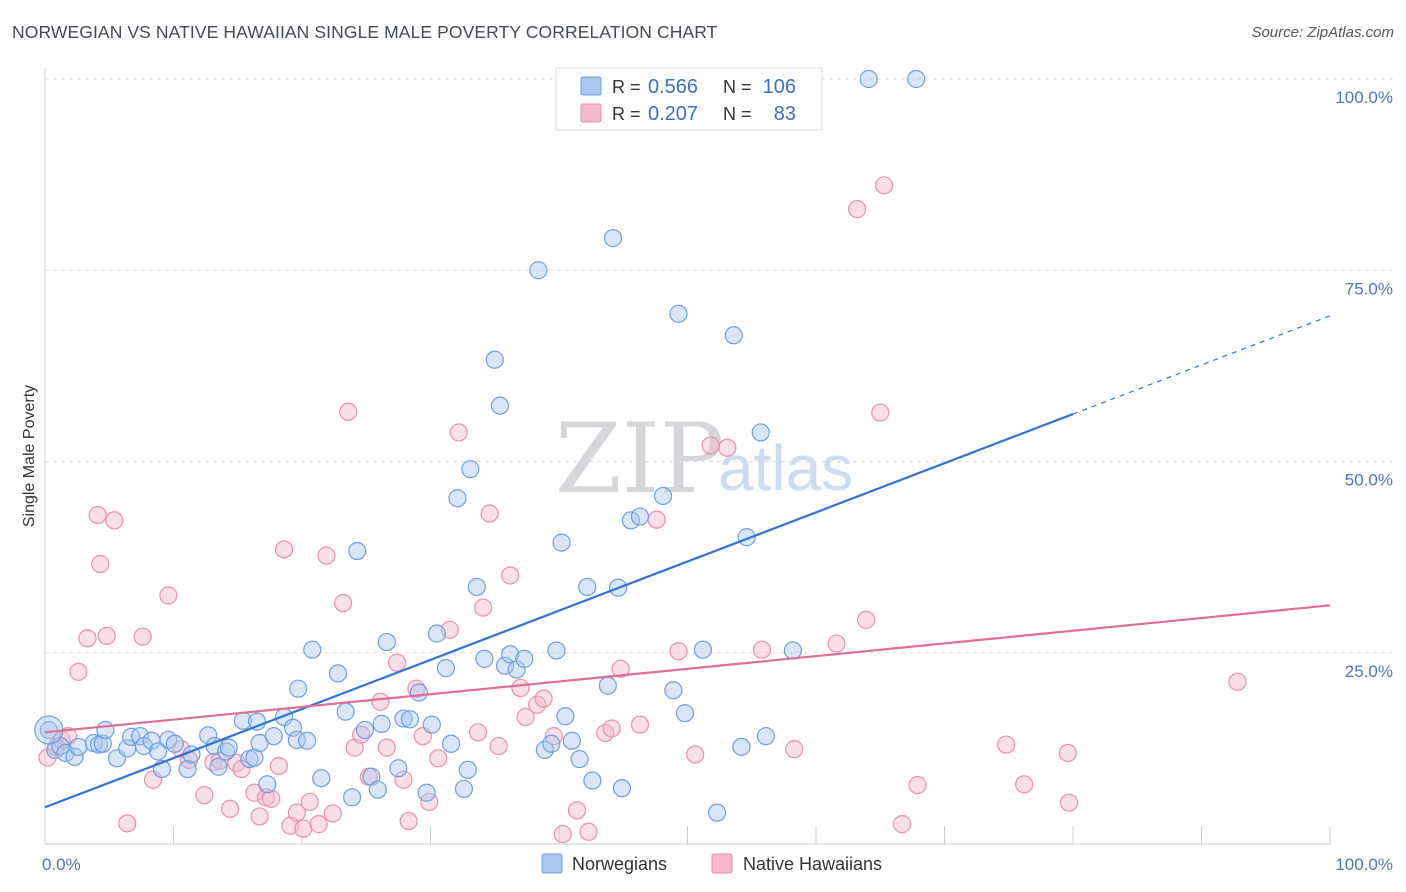 The height and width of the screenshot is (892, 1406). What do you see at coordinates (1201, 365) in the screenshot?
I see `norwegians-trendline-extension` at bounding box center [1201, 365].